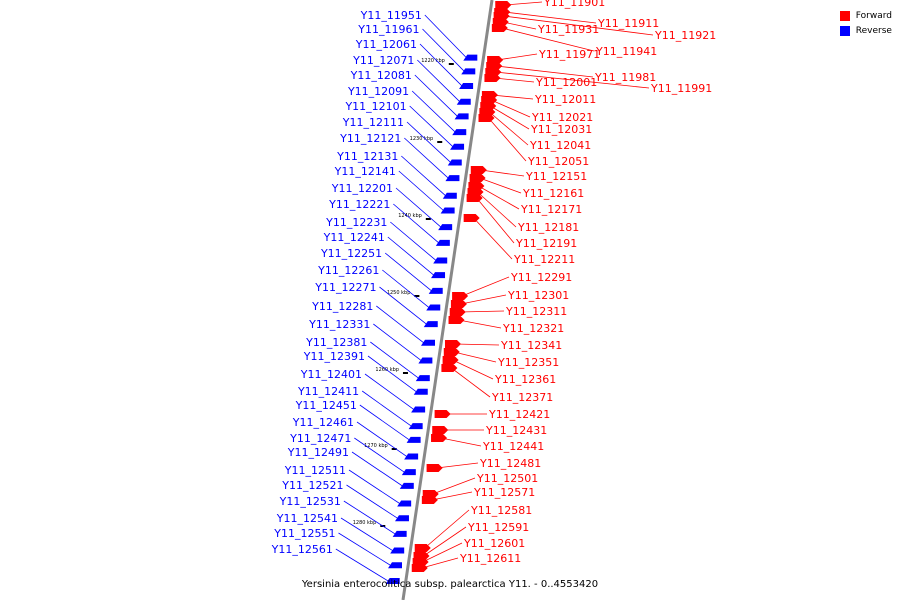 Image resolution: width=900 pixels, height=600 pixels. I want to click on reverse-gene-label: Y11_12401, so click(331, 374).